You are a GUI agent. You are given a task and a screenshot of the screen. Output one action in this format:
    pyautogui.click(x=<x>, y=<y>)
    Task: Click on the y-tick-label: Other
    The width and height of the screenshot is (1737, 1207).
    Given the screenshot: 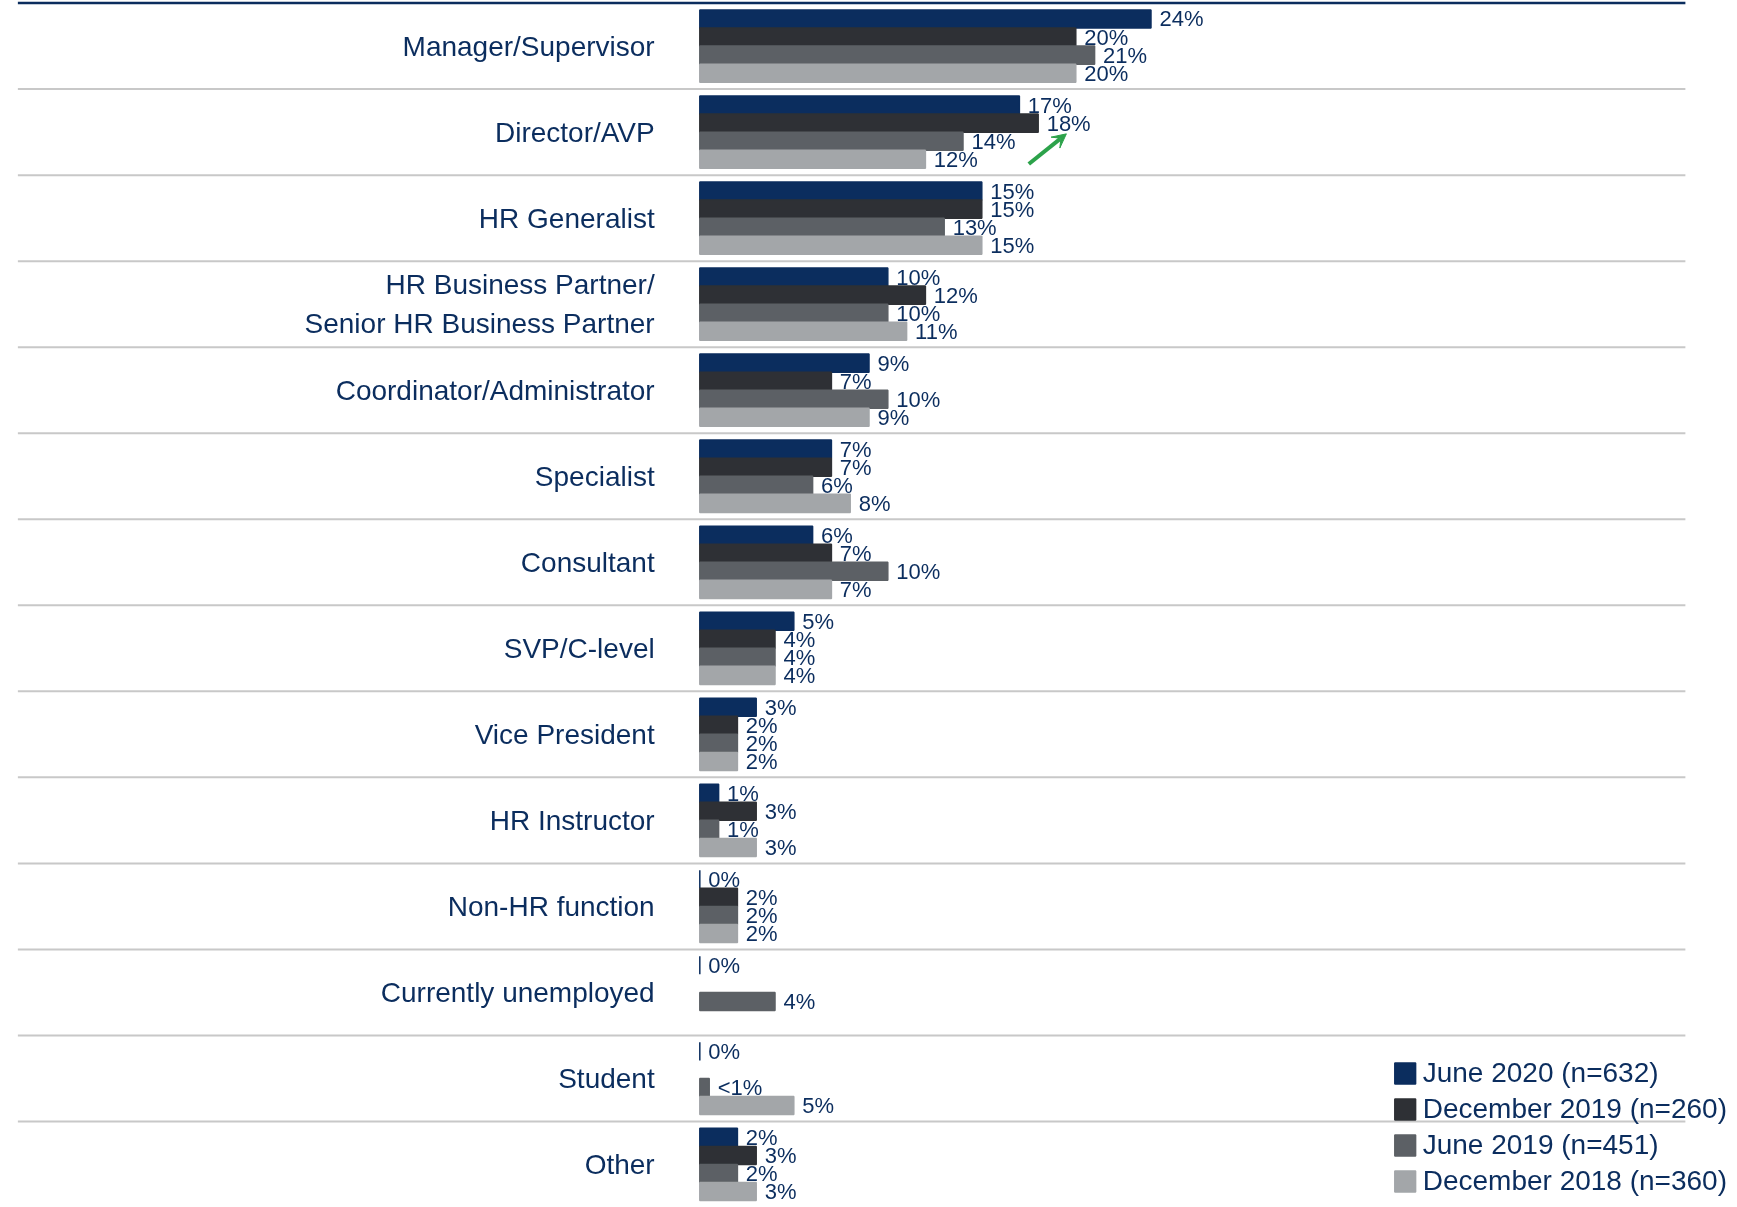 What is the action you would take?
    pyautogui.click(x=619, y=1164)
    